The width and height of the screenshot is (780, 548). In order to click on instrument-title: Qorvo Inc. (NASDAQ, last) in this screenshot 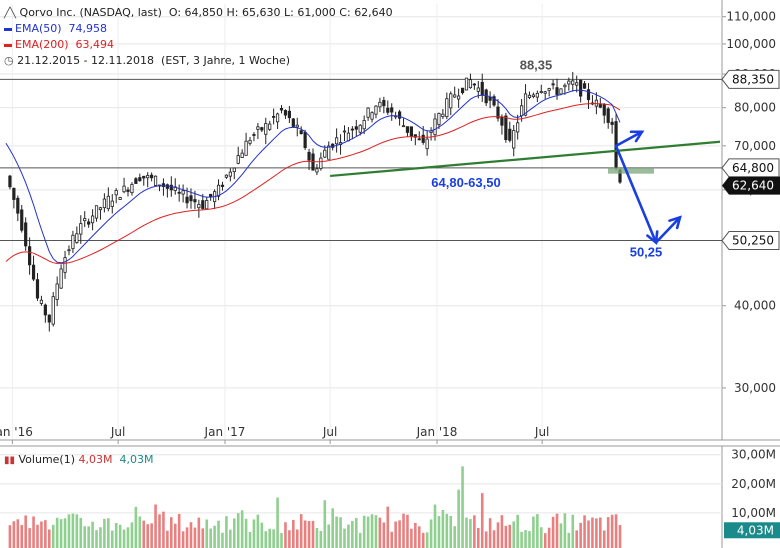, I will do `click(90, 12)`.